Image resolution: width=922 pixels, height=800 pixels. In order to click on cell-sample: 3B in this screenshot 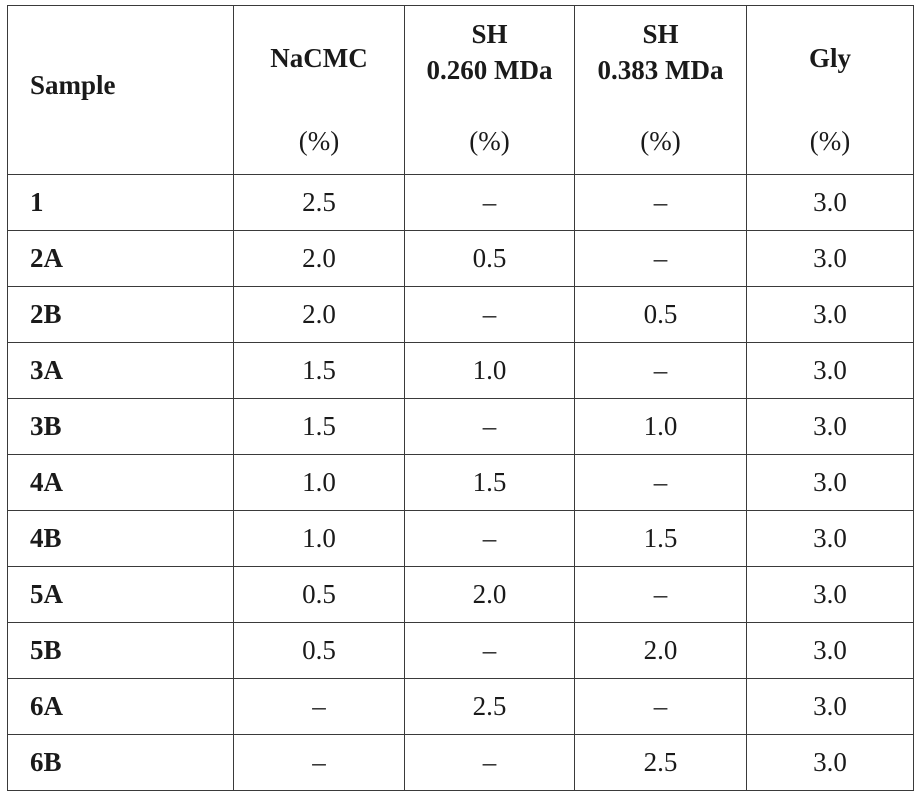, I will do `click(120, 426)`.